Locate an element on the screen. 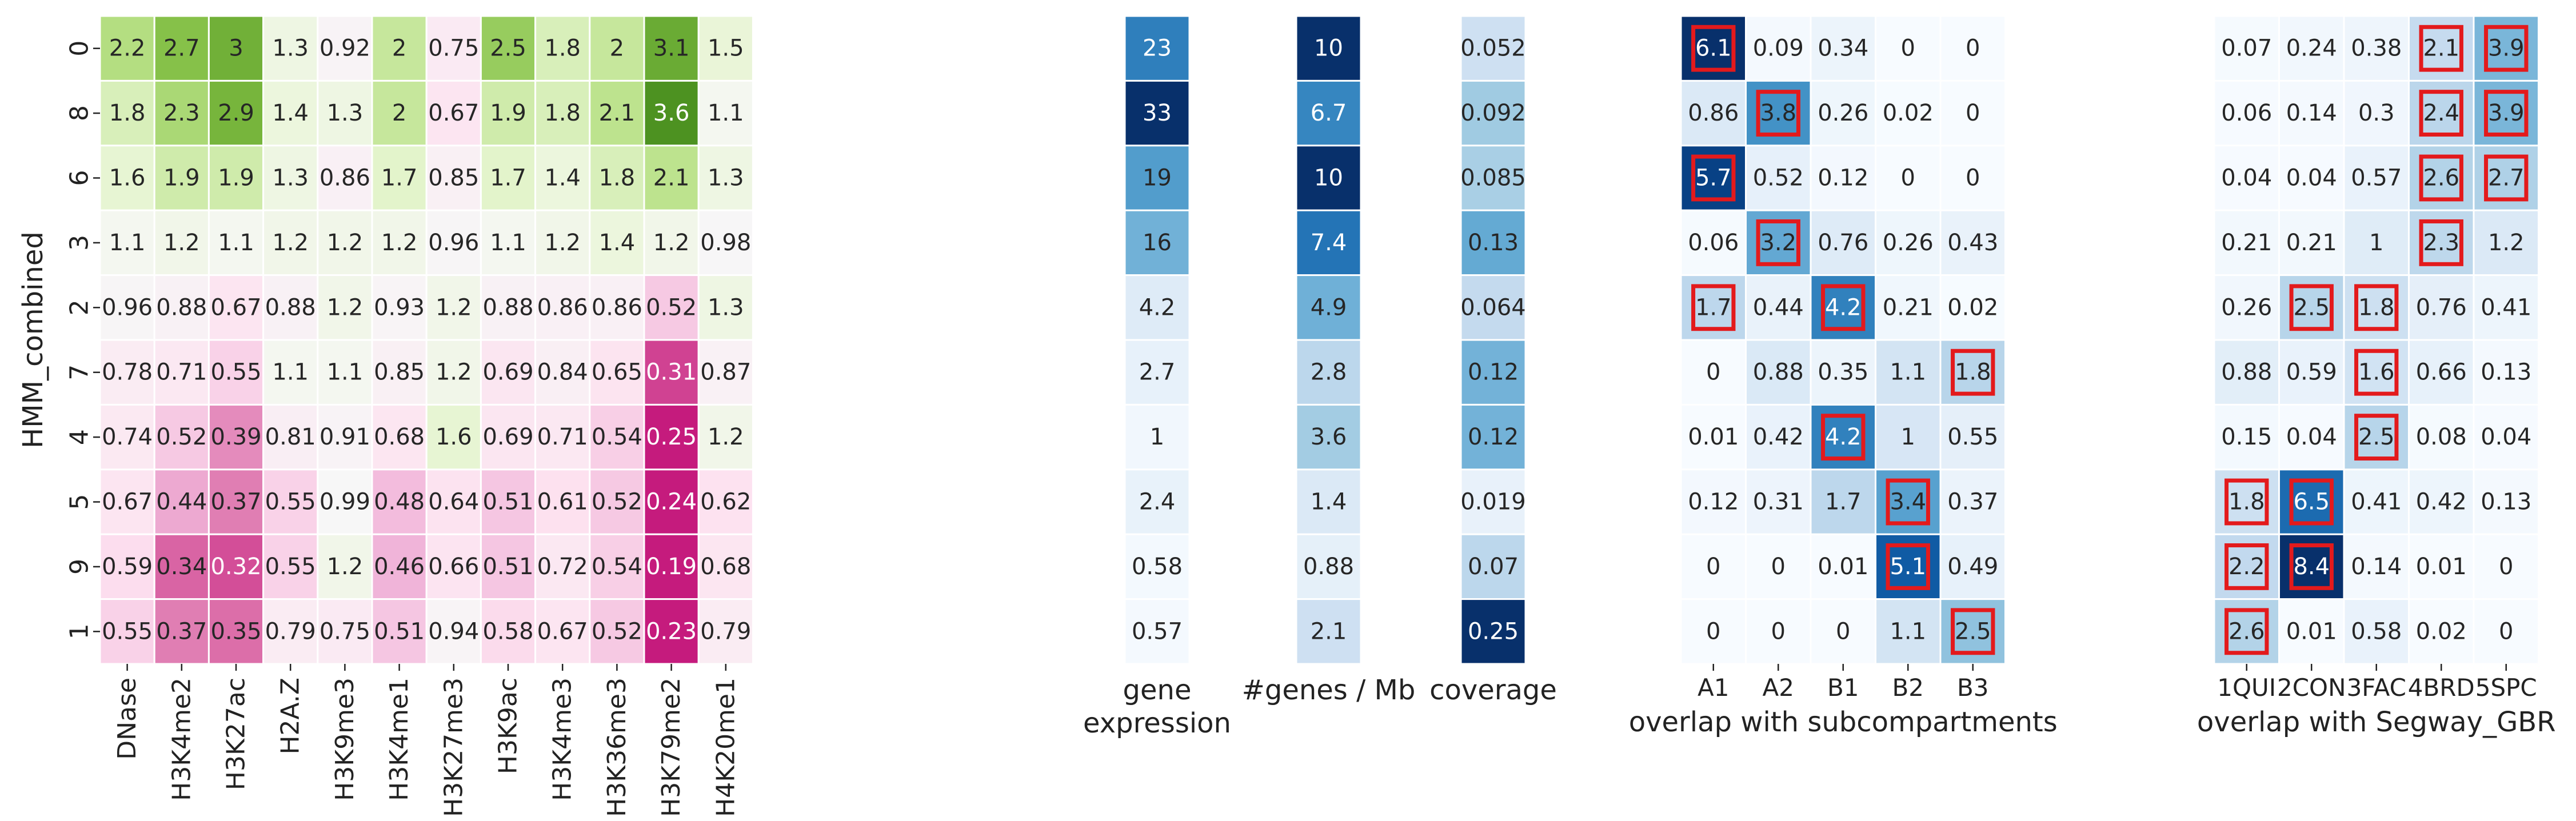 Image resolution: width=2576 pixels, height=821 pixels. segway-cell-value: 0.57 is located at coordinates (2377, 178).